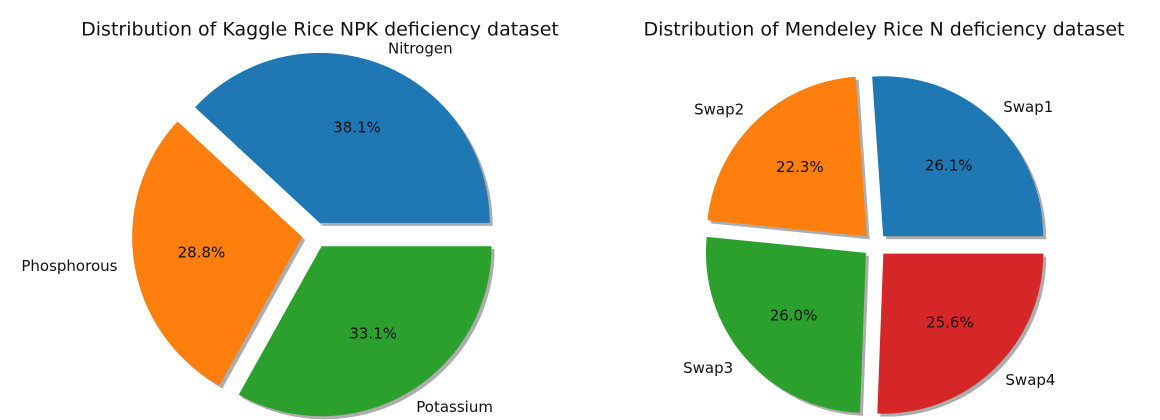 This screenshot has width=1160, height=420. What do you see at coordinates (69, 266) in the screenshot?
I see `category-label: Phosphorous` at bounding box center [69, 266].